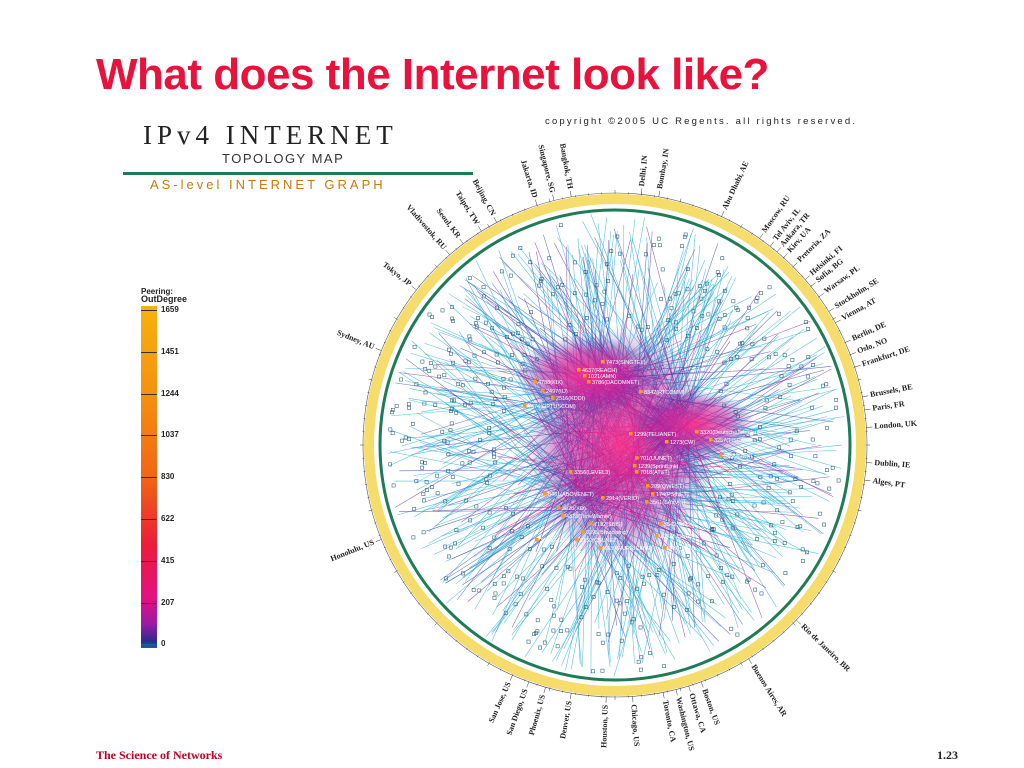 This screenshot has width=1024, height=768. Describe the element at coordinates (622, 499) in the screenshot. I see `as-label: 2914(VERIO)` at that location.